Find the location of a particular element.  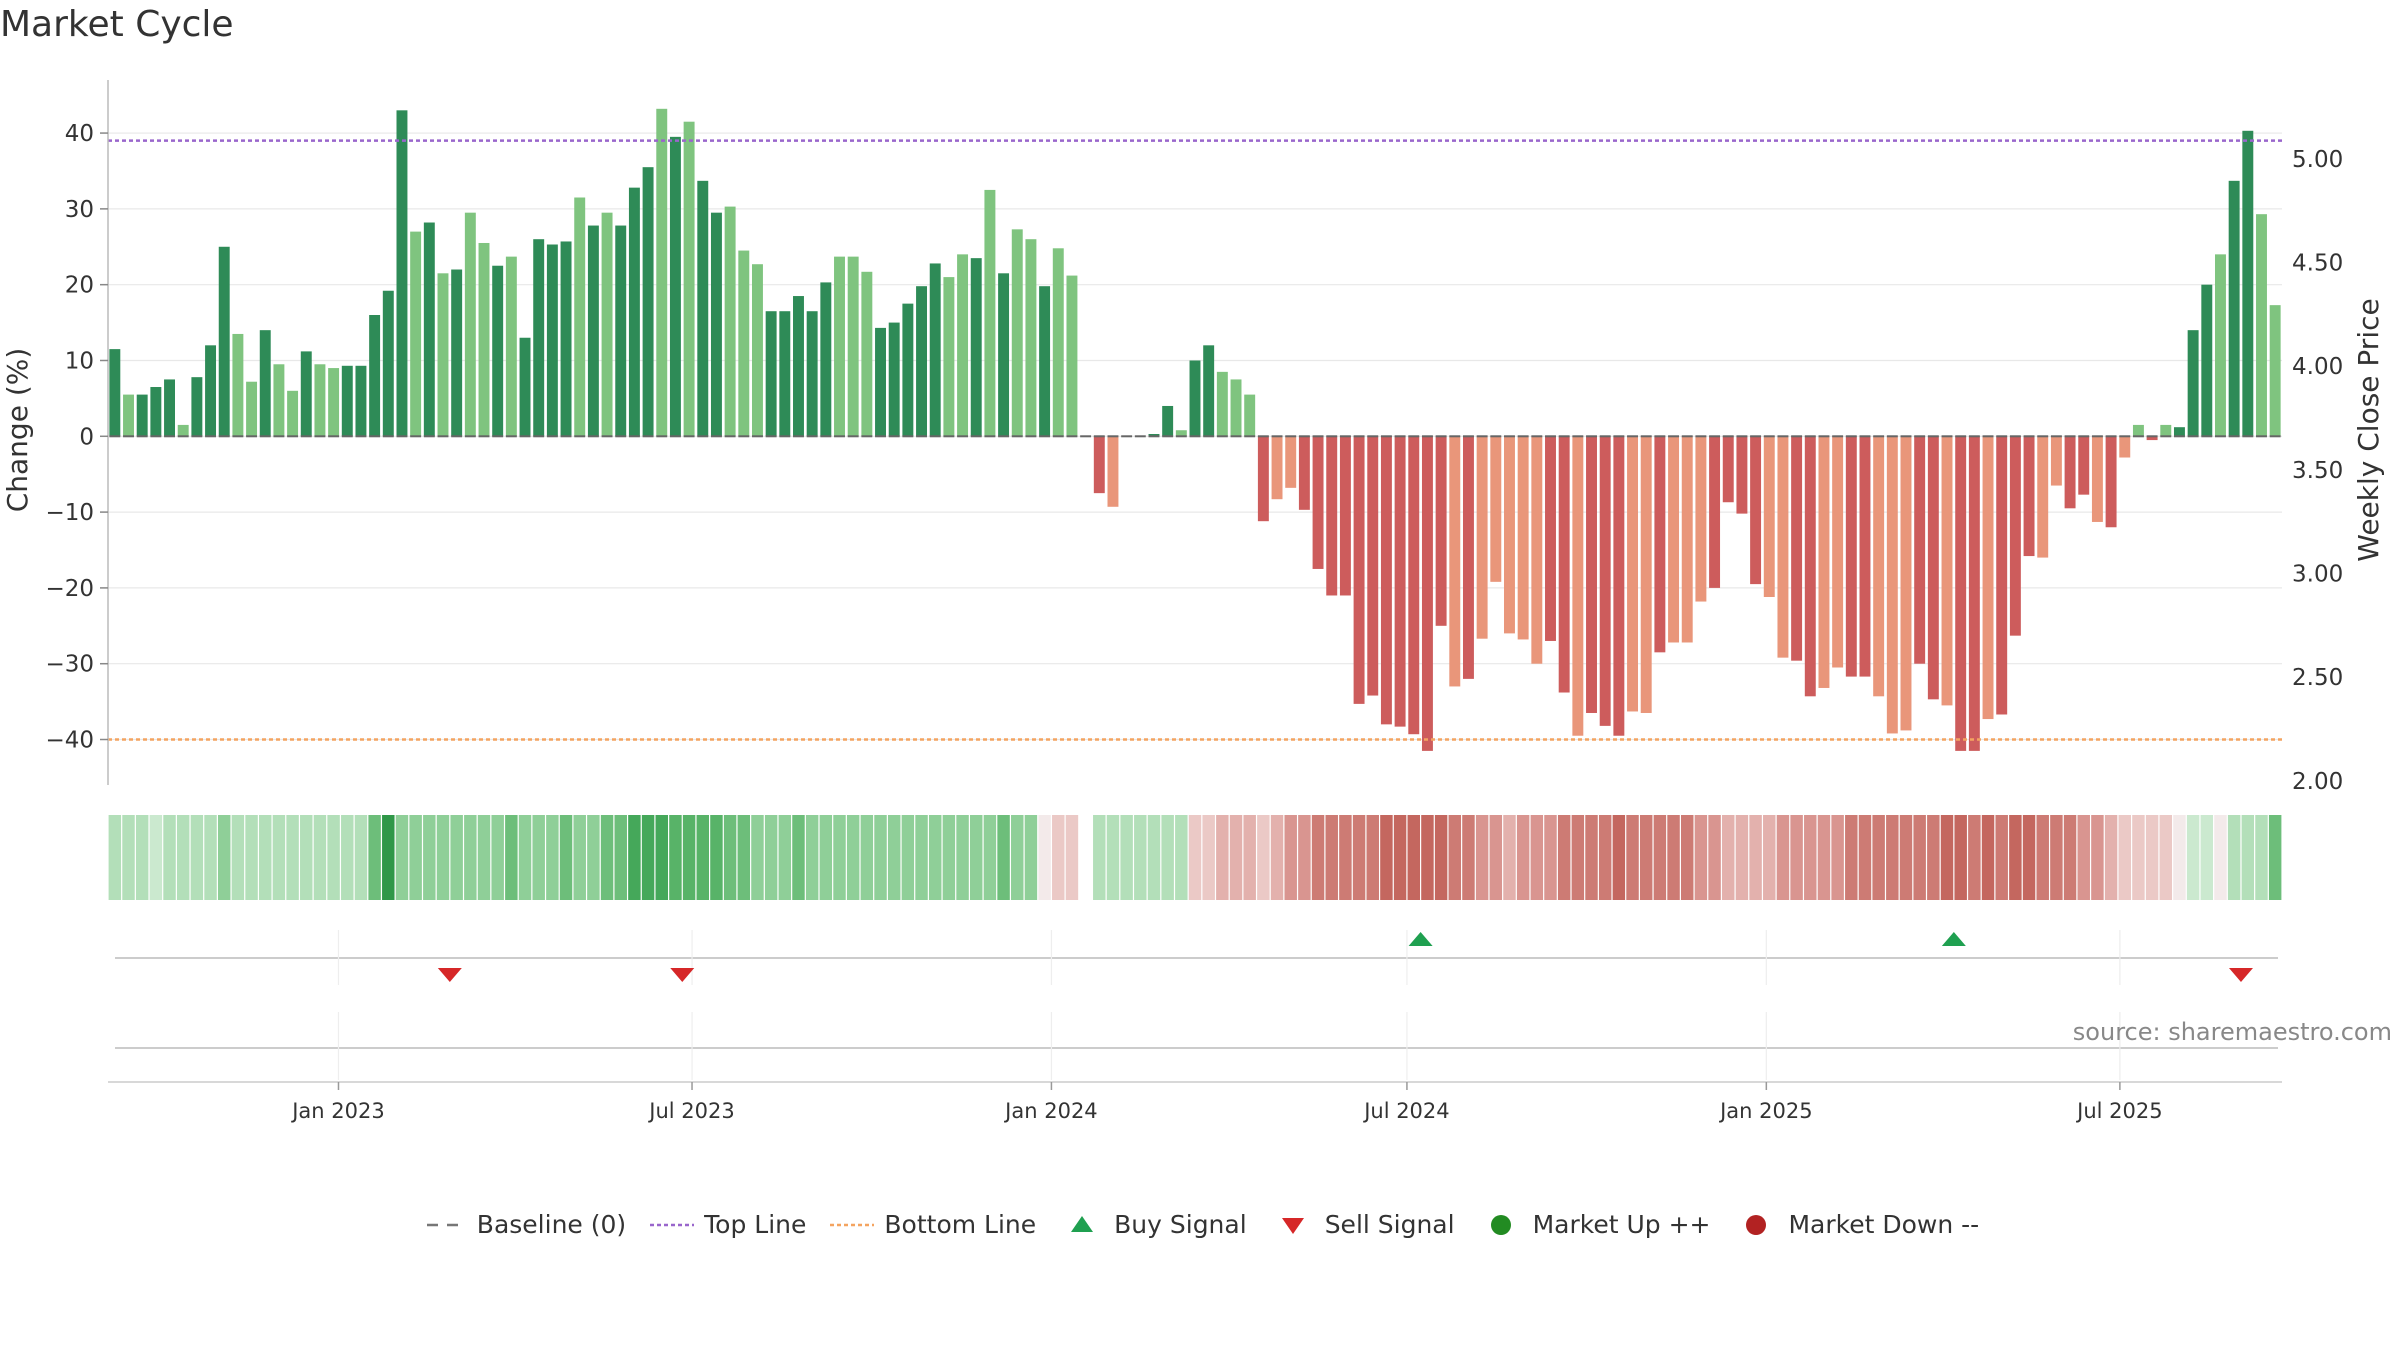

legend-label: Buy Signal is located at coordinates (1180, 1224).